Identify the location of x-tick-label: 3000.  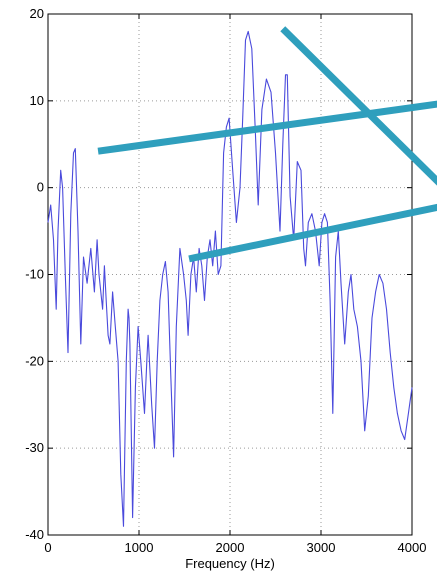
(321, 547).